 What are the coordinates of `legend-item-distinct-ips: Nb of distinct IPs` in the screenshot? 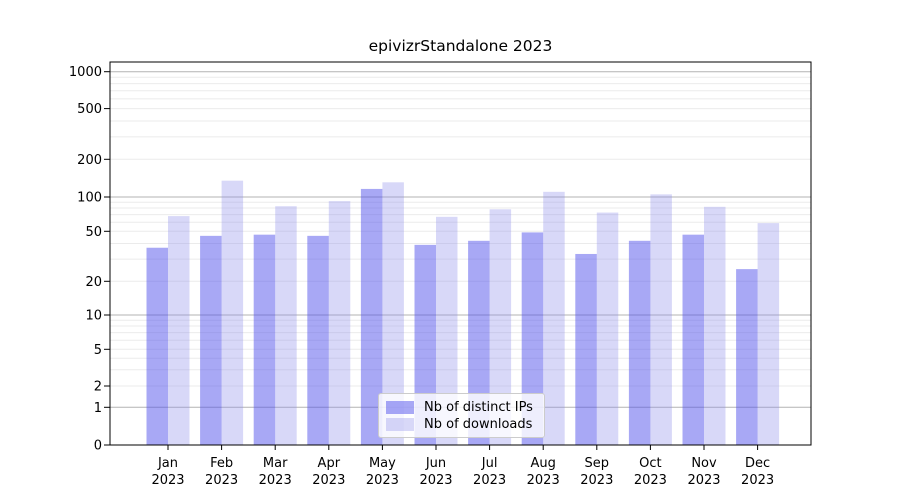 It's located at (461, 407).